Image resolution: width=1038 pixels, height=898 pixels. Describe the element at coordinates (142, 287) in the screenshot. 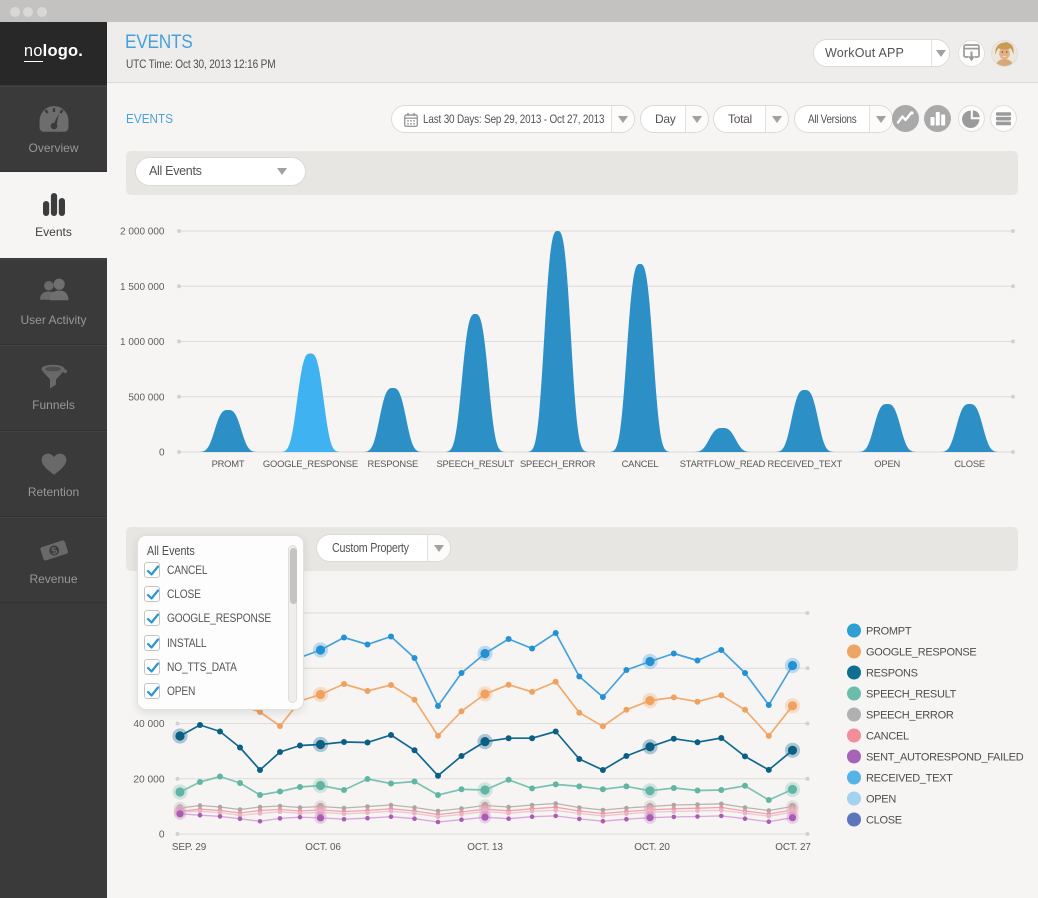

I see `svg-text: 1 500 000` at that location.